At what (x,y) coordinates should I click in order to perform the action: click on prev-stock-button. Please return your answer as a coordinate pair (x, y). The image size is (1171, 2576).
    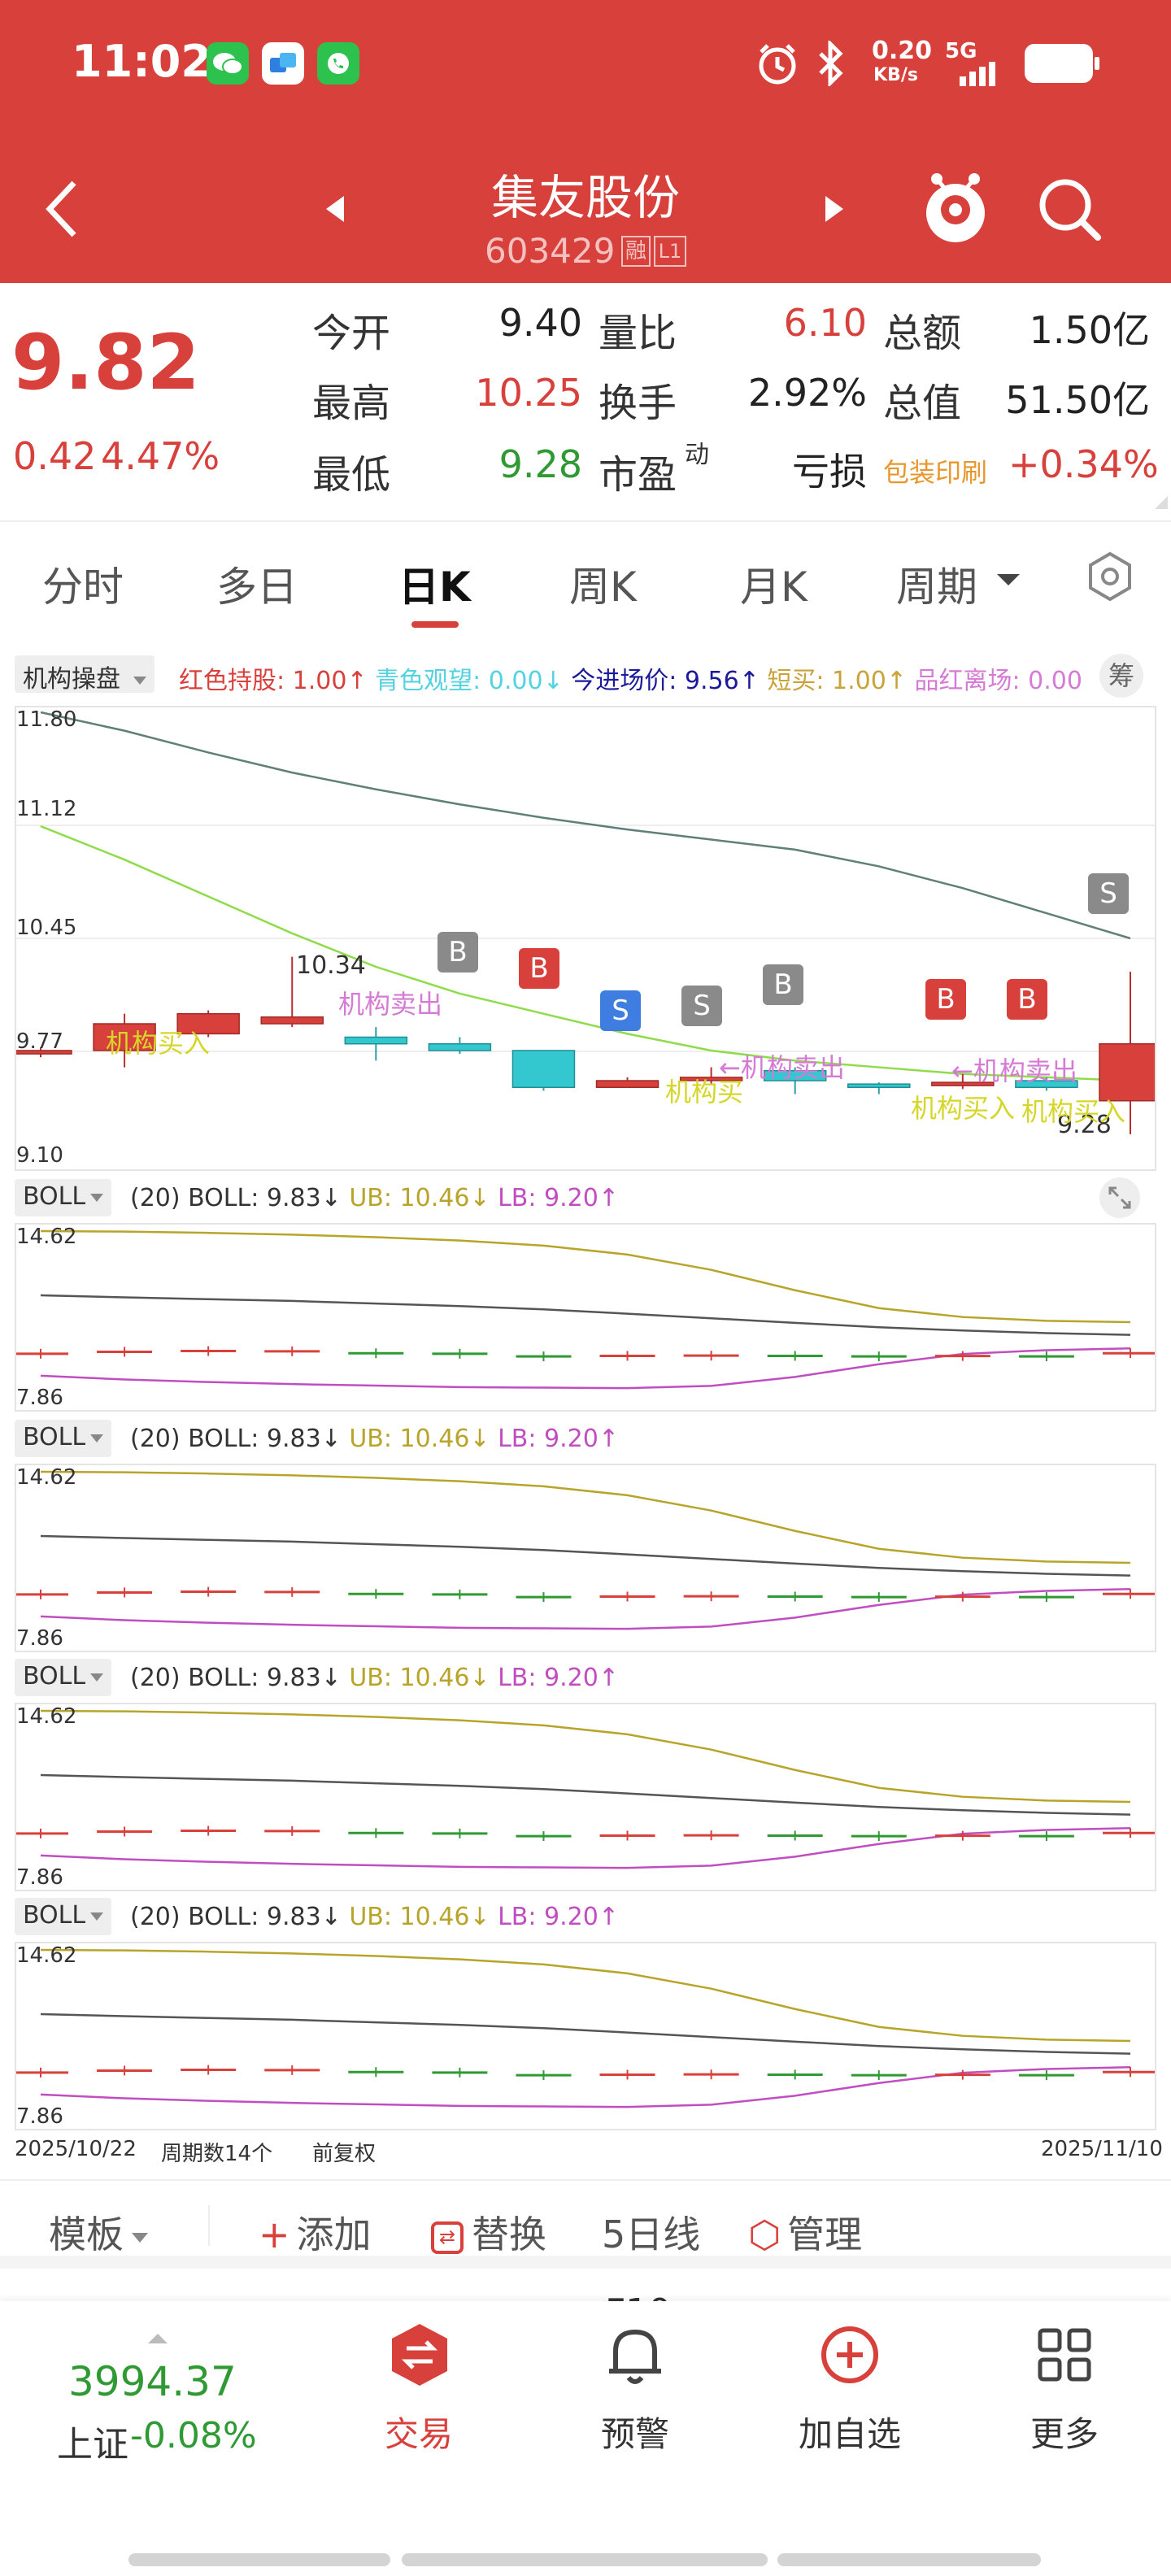
    Looking at the image, I should click on (335, 209).